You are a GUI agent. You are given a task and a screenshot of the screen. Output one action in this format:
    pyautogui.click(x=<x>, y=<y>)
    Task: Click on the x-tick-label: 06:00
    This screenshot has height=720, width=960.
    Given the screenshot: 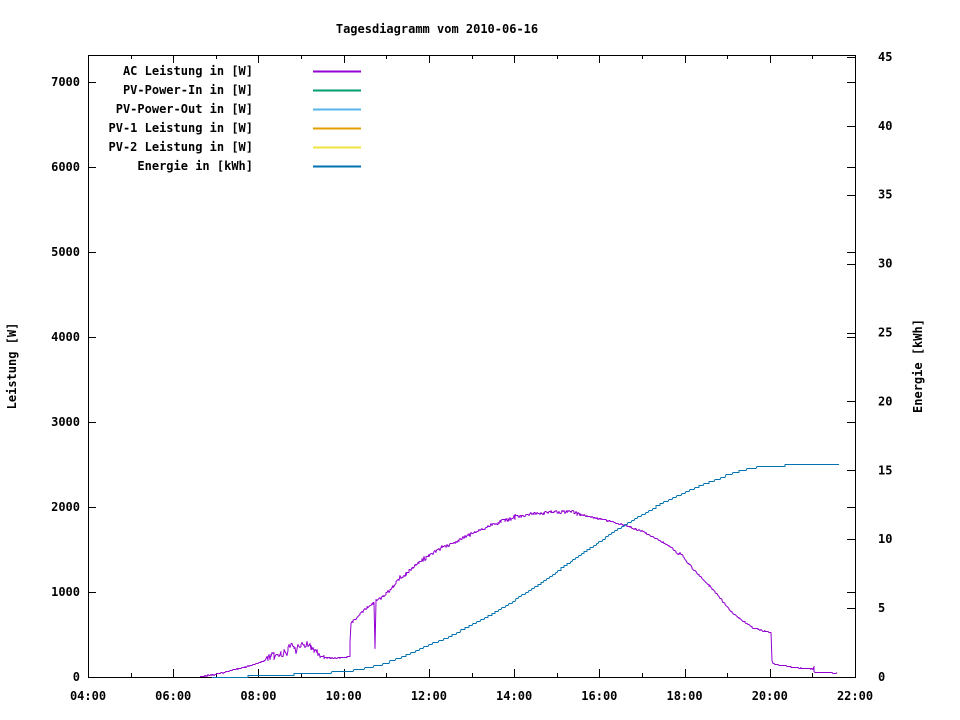 What is the action you would take?
    pyautogui.click(x=173, y=696)
    